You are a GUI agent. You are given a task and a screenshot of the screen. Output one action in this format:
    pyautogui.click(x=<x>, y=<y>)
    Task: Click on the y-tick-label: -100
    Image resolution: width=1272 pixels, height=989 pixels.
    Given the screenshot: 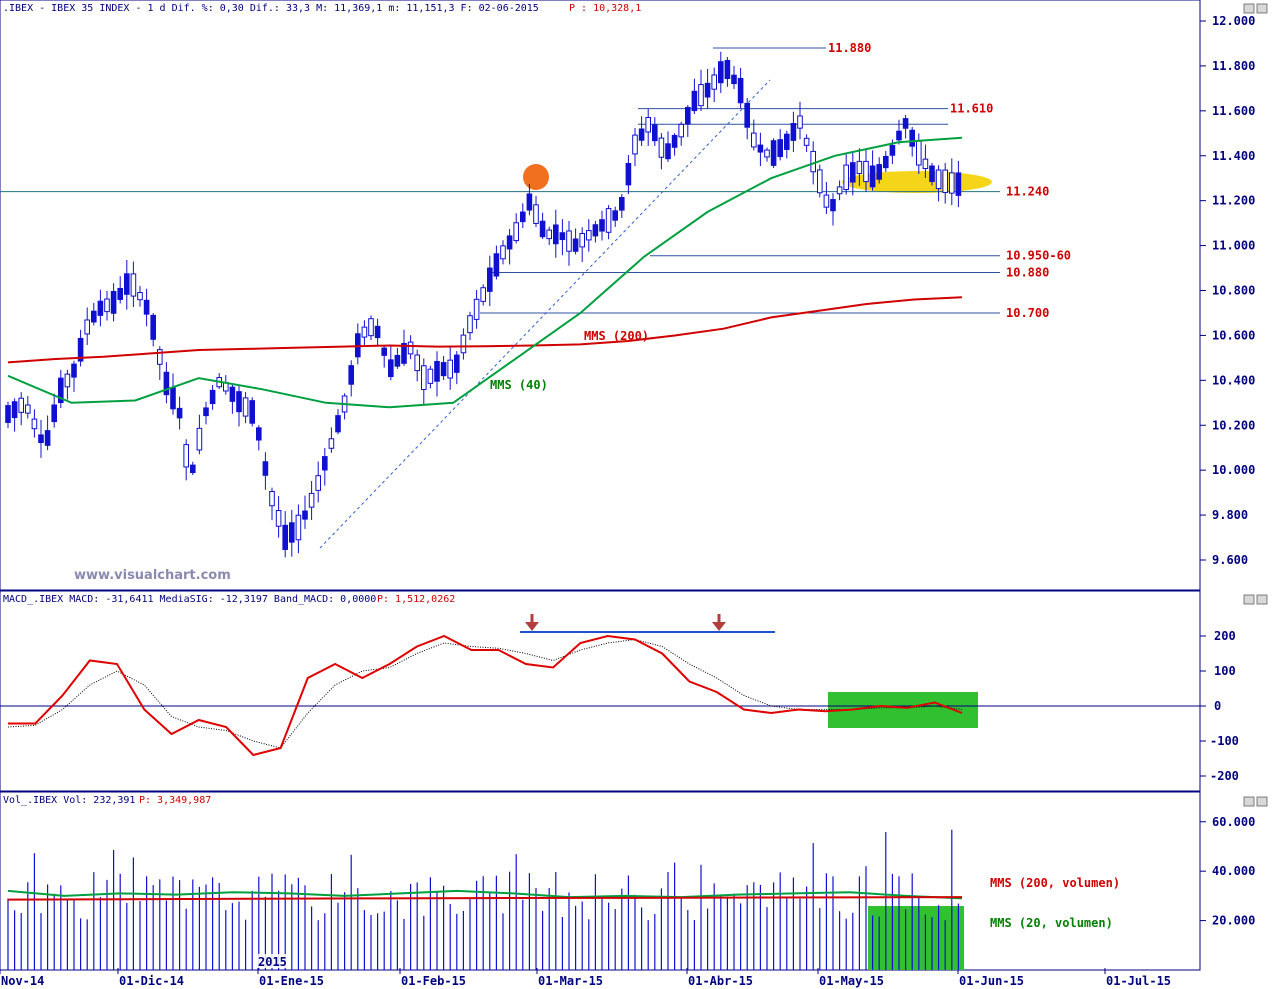 What is the action you would take?
    pyautogui.click(x=1224, y=741)
    